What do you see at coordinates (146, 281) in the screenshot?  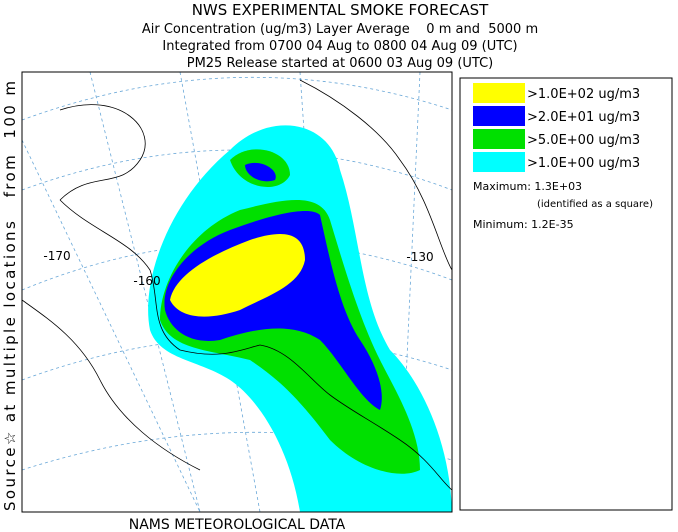 I see `longitude-label: -160` at bounding box center [146, 281].